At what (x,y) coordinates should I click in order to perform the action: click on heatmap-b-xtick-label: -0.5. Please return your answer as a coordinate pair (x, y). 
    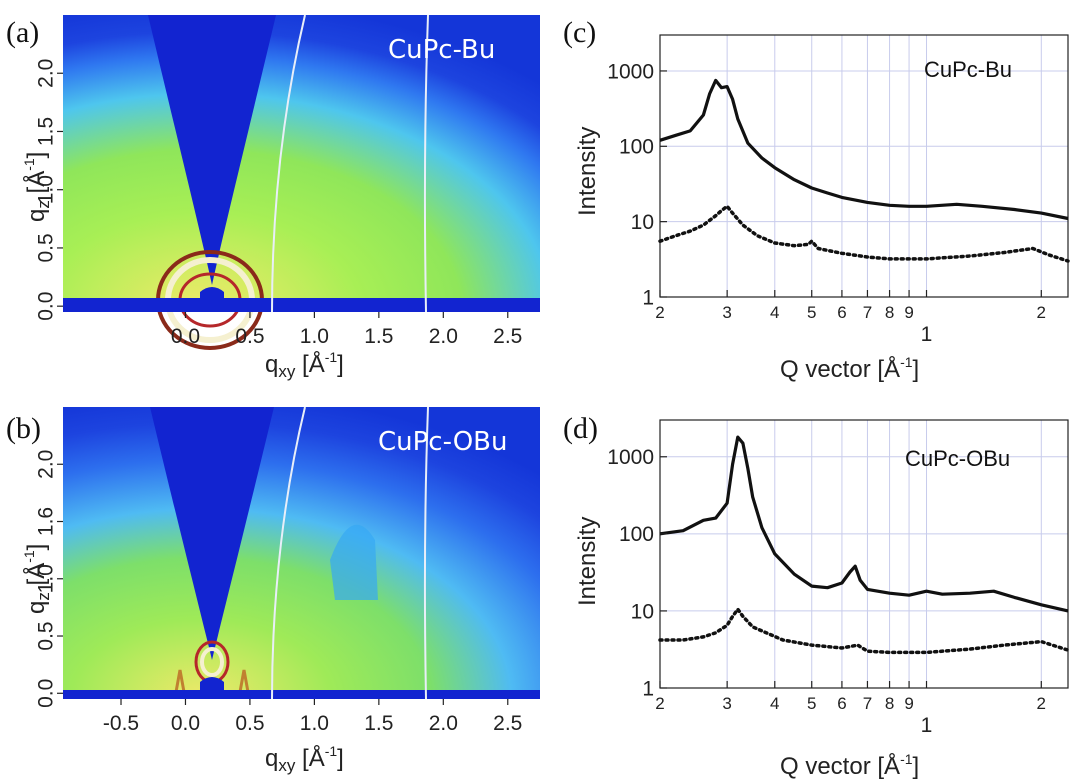
    Looking at the image, I should click on (121, 723).